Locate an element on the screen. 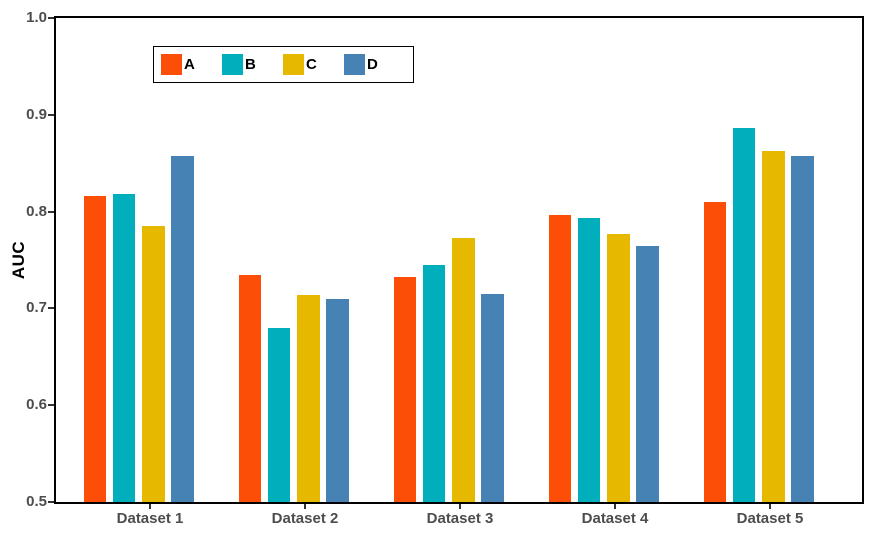  legend-item-c: C is located at coordinates (313, 64).